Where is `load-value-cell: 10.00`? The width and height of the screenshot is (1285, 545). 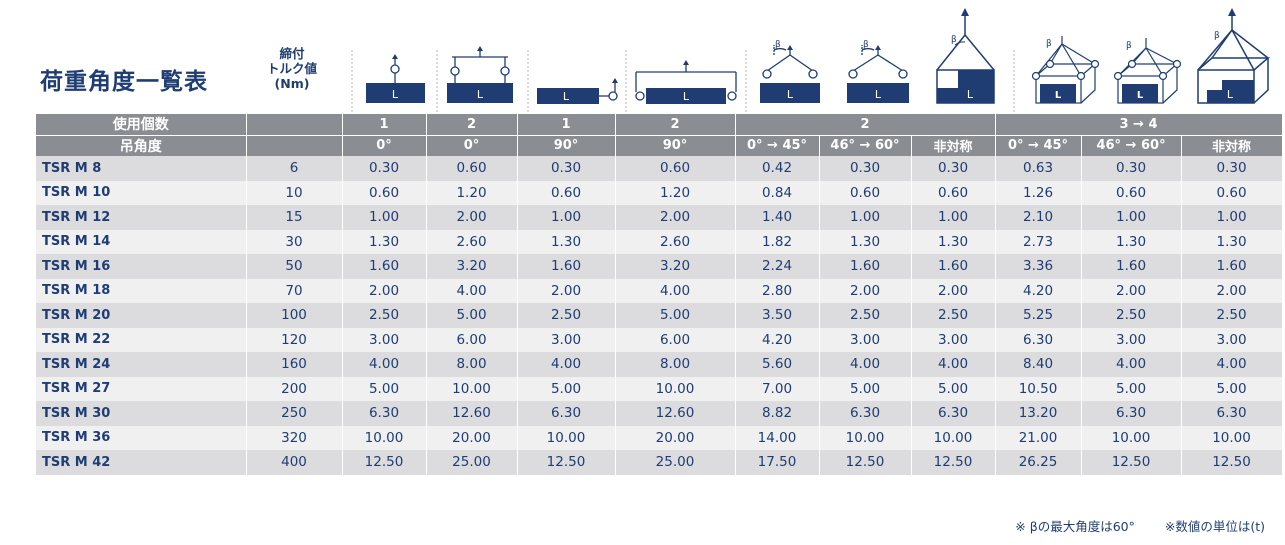
load-value-cell: 10.00 is located at coordinates (865, 437).